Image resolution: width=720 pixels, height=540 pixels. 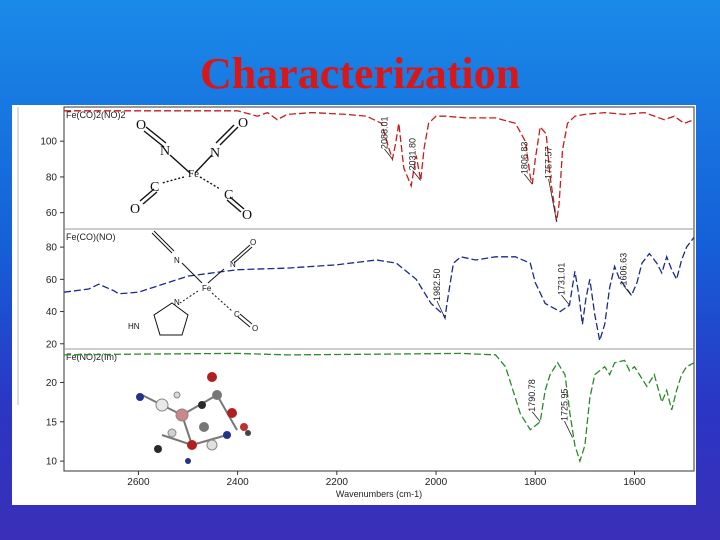 What do you see at coordinates (532, 395) in the screenshot?
I see `peak-label: 1790.78` at bounding box center [532, 395].